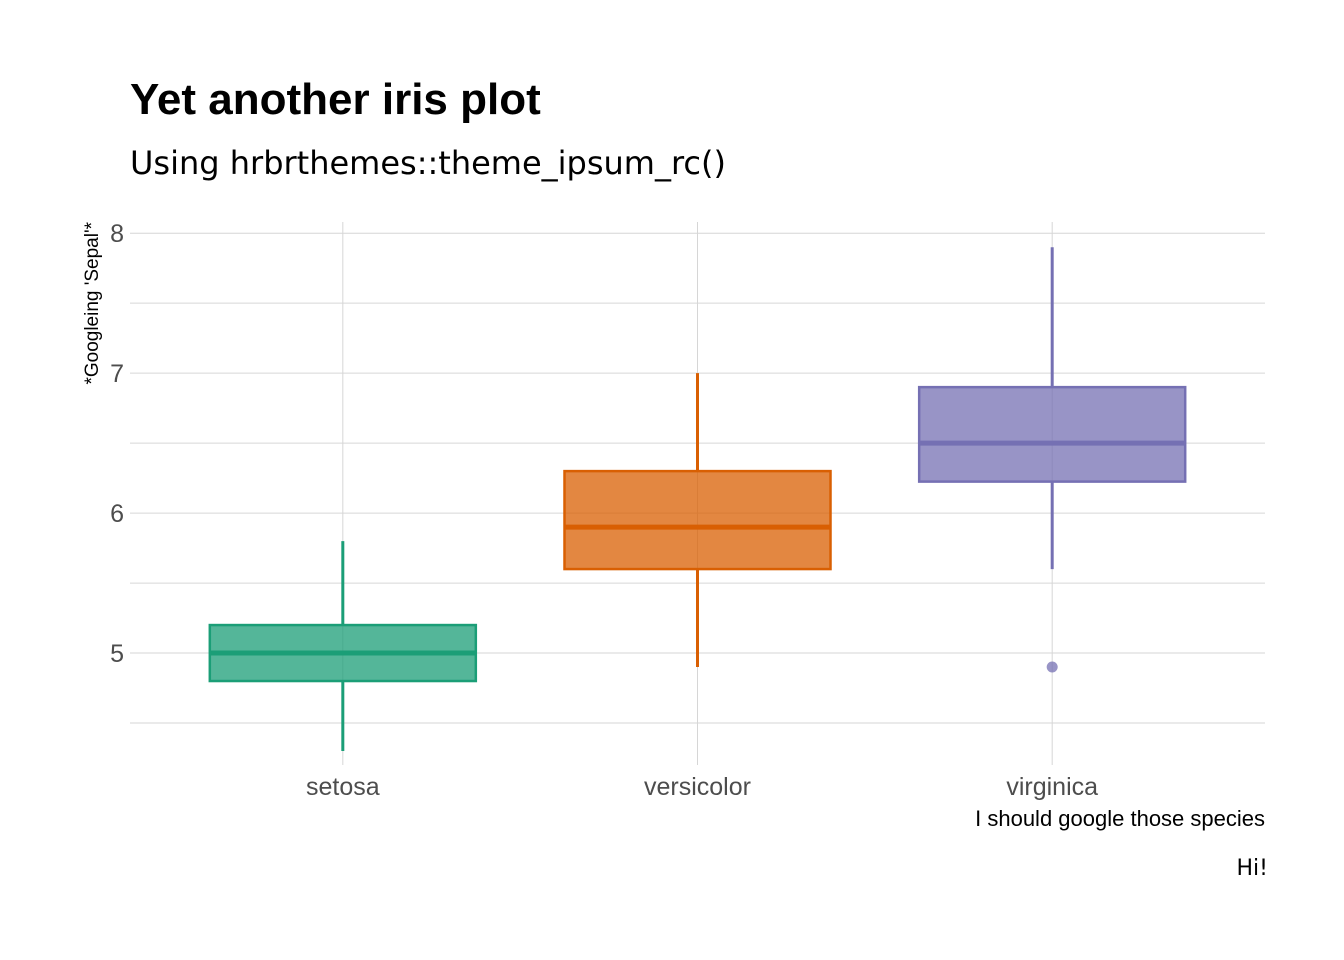 This screenshot has height=960, width=1344. What do you see at coordinates (428, 163) in the screenshot?
I see `chart-subtitle: Using hrbrthemes::theme_ipsum_rc()` at bounding box center [428, 163].